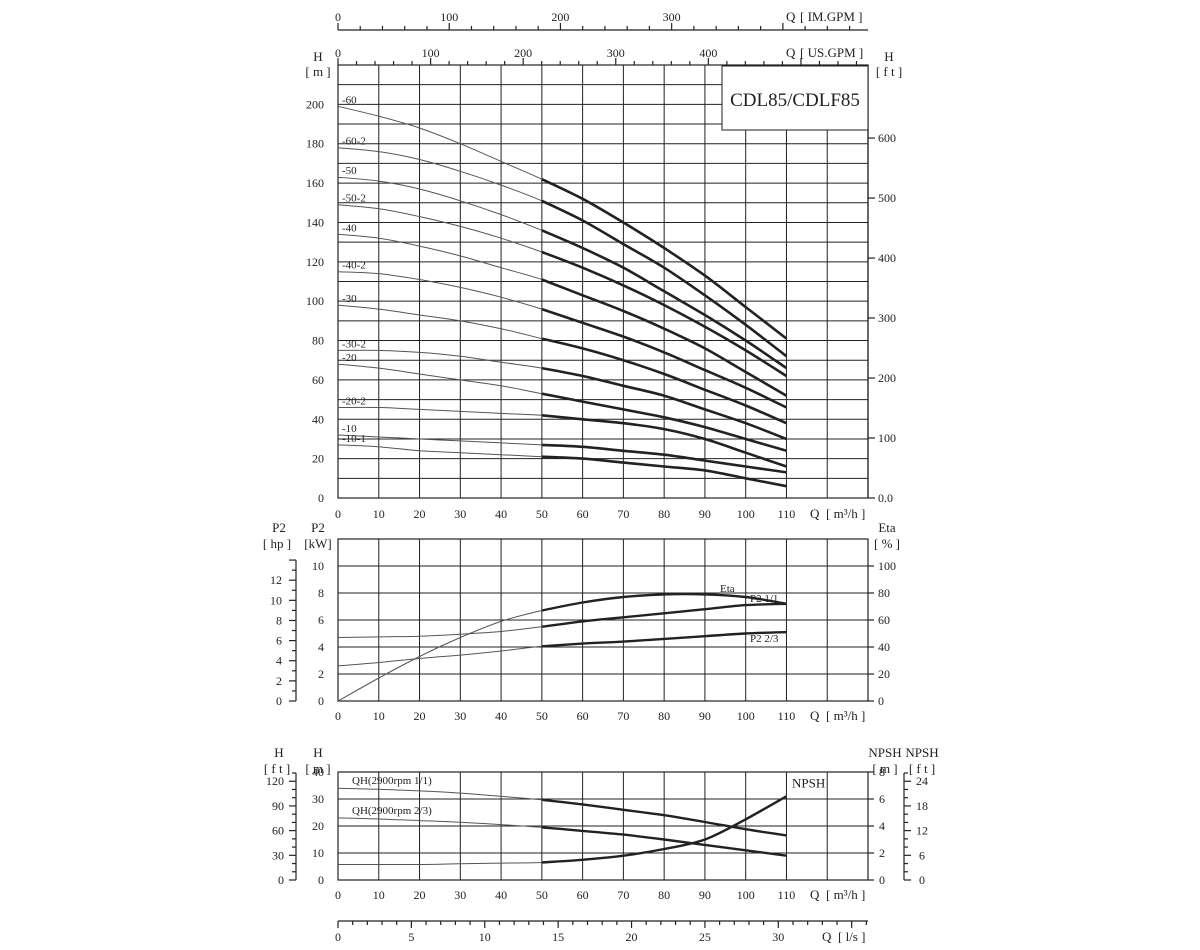 This screenshot has height=950, width=1200. Describe the element at coordinates (321, 701) in the screenshot. I see `kw-tick-label: 0` at that location.